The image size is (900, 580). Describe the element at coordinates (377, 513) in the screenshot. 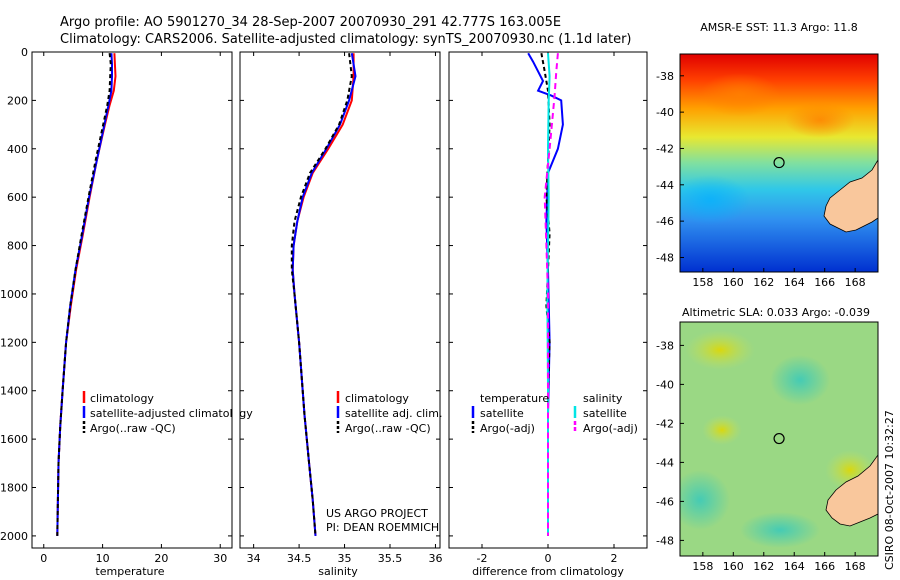

I see `credit-line1: US ARGO PROJECT` at that location.